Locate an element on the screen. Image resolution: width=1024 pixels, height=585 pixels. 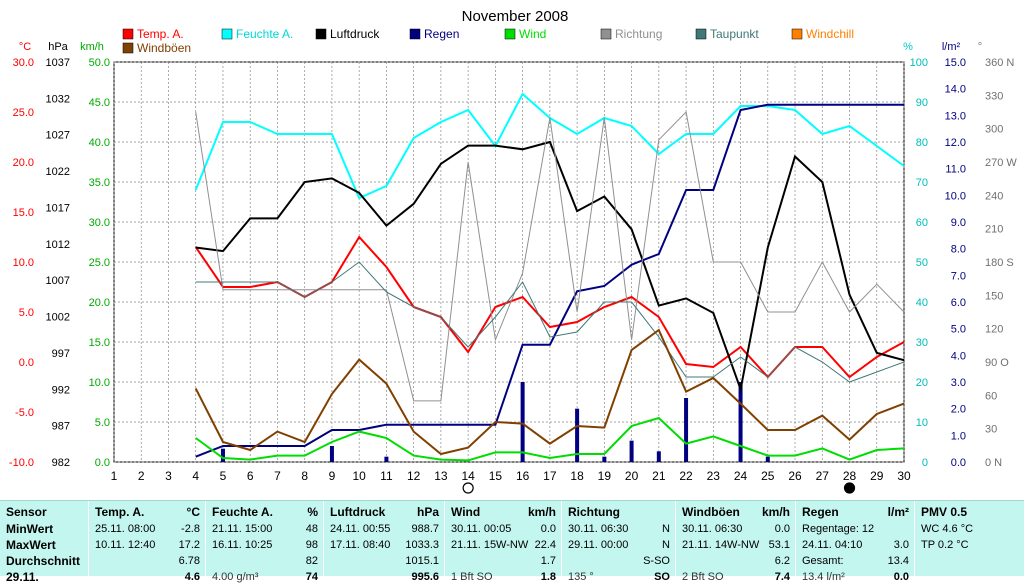
humidity-tick-label: 100 is located at coordinates (919, 63).